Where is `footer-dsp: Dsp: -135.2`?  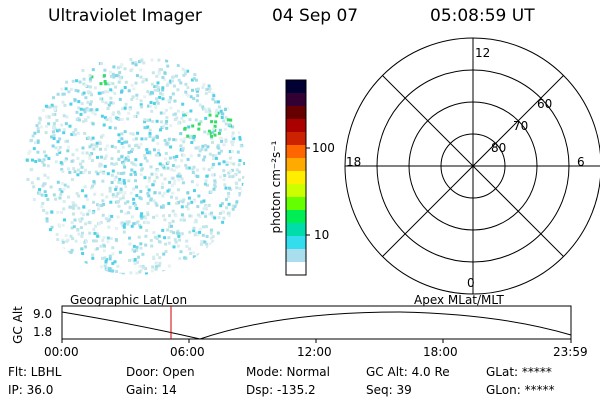 footer-dsp: Dsp: -135.2 is located at coordinates (281, 390).